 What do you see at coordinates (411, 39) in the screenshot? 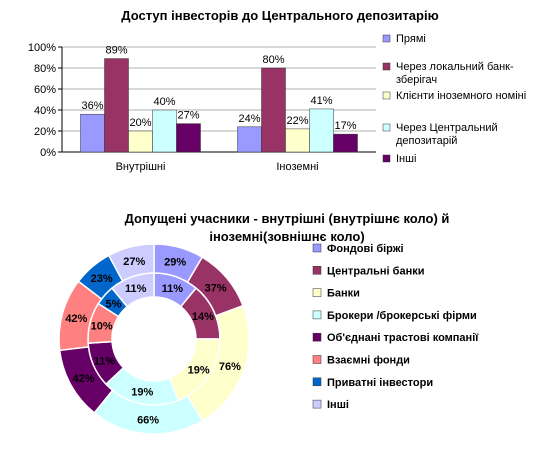
I see `bar-legend-label: Прямі` at bounding box center [411, 39].